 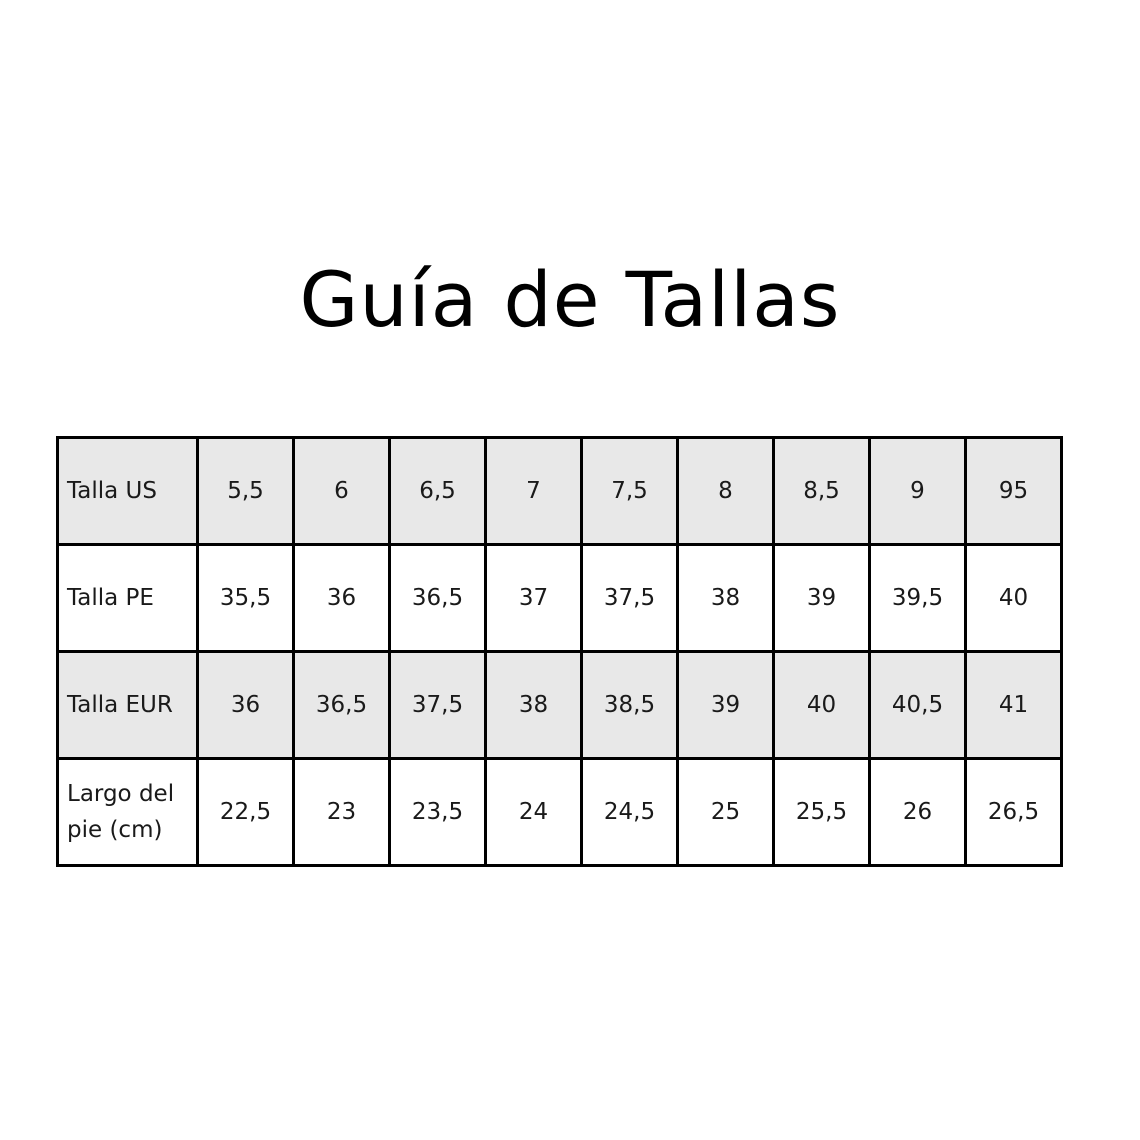 What do you see at coordinates (917, 705) in the screenshot?
I see `table-cell: 40,5` at bounding box center [917, 705].